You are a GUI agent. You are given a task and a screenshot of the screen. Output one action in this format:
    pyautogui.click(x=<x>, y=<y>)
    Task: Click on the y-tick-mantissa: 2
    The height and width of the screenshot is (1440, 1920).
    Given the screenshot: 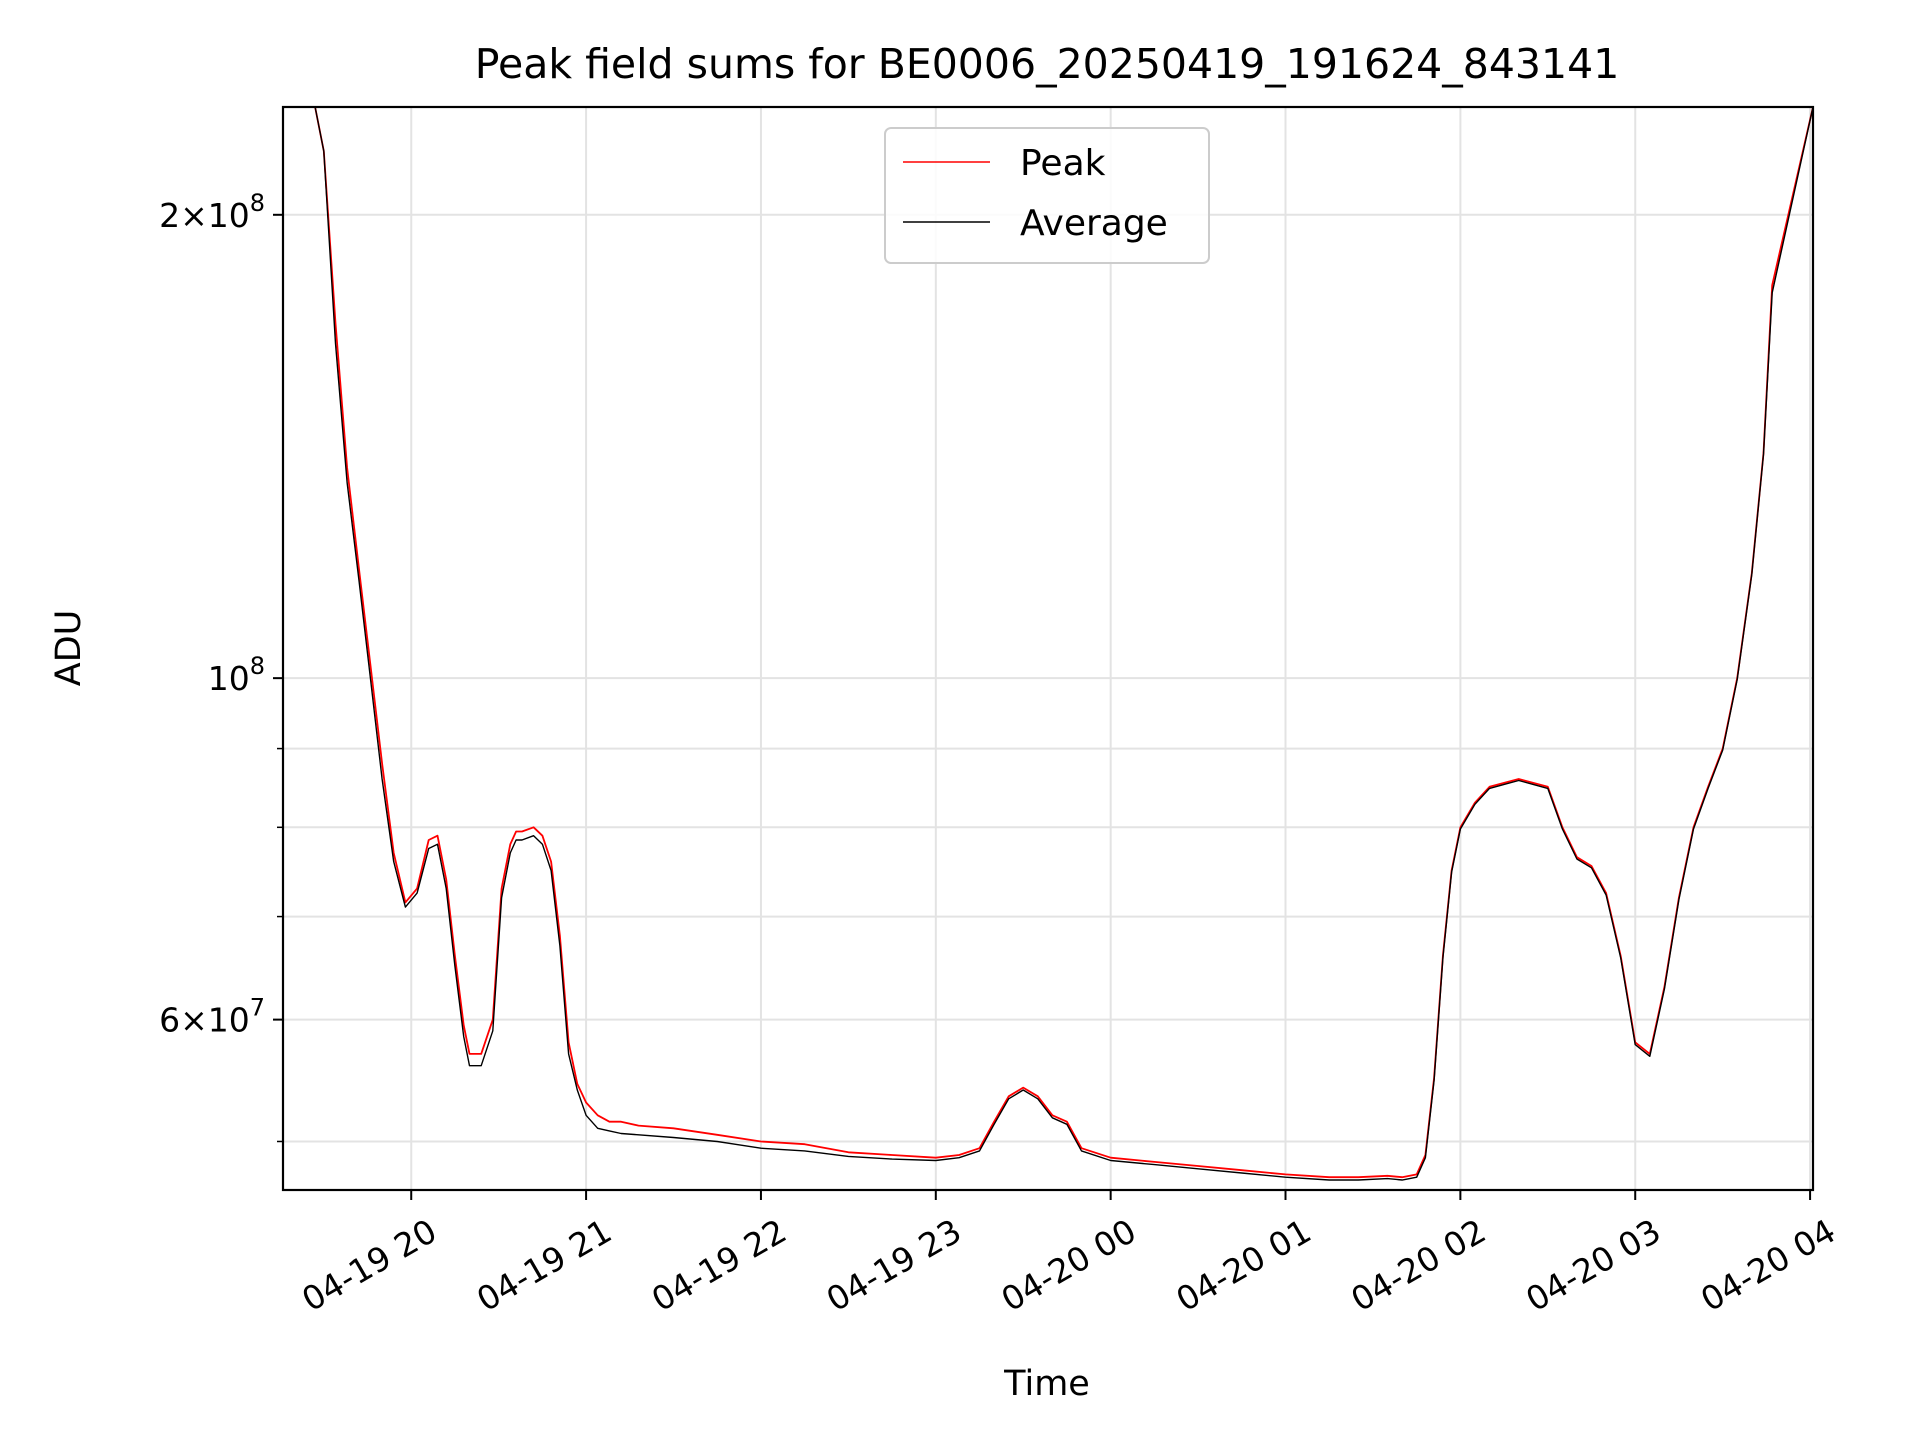 What is the action you would take?
    pyautogui.click(x=169, y=215)
    